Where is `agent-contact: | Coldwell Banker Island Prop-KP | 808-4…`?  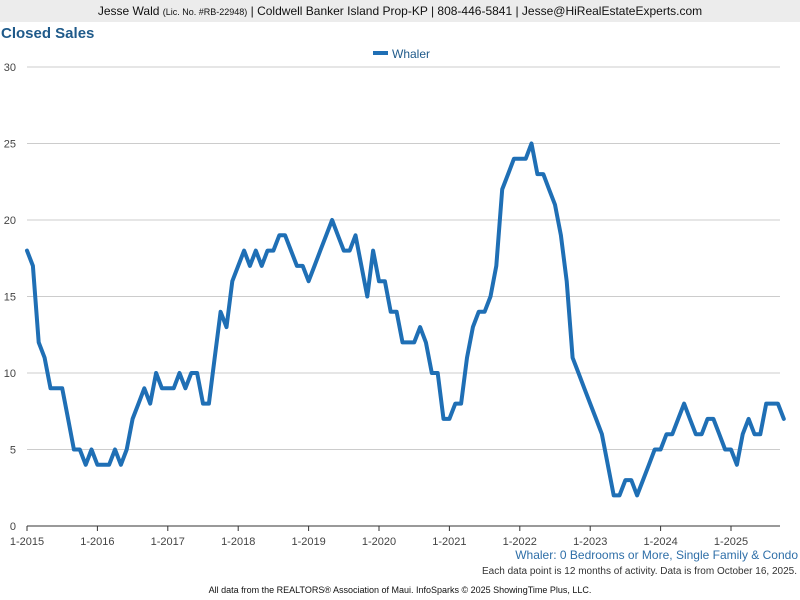 agent-contact: | Coldwell Banker Island Prop-KP | 808-4… is located at coordinates (476, 11).